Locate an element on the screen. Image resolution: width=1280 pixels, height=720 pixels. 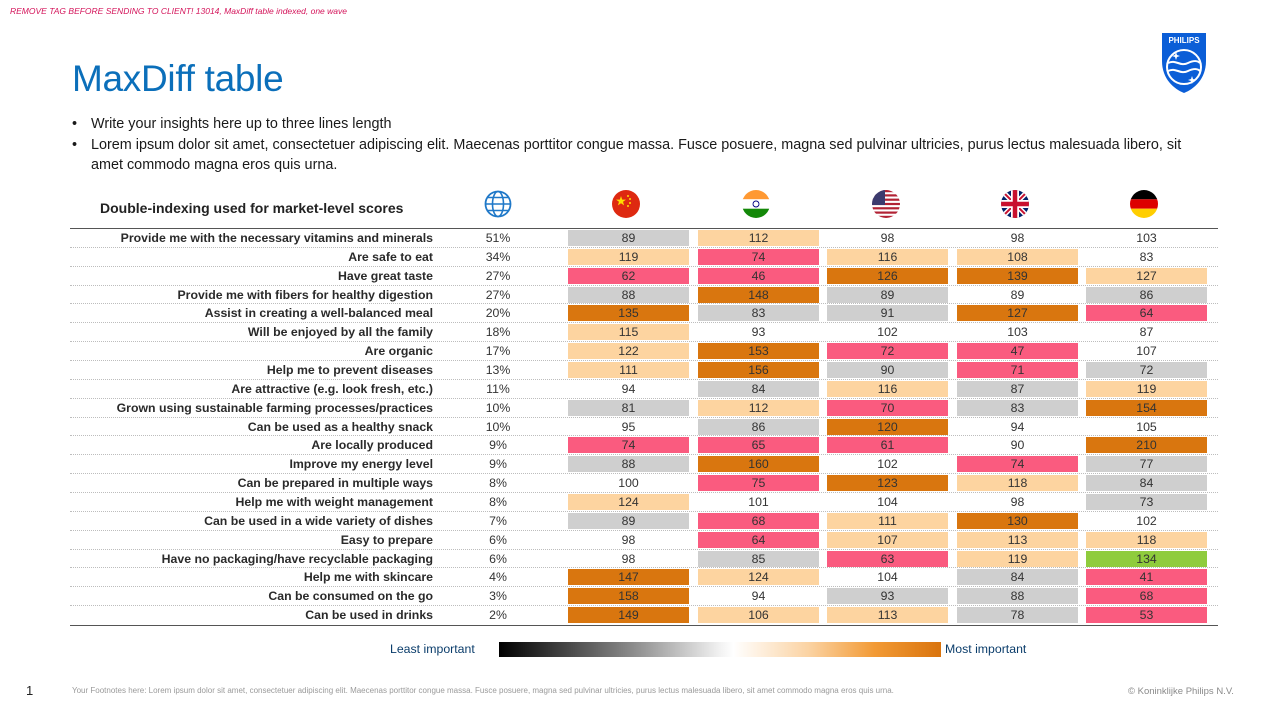
index-cell: 100 is located at coordinates (628, 483).